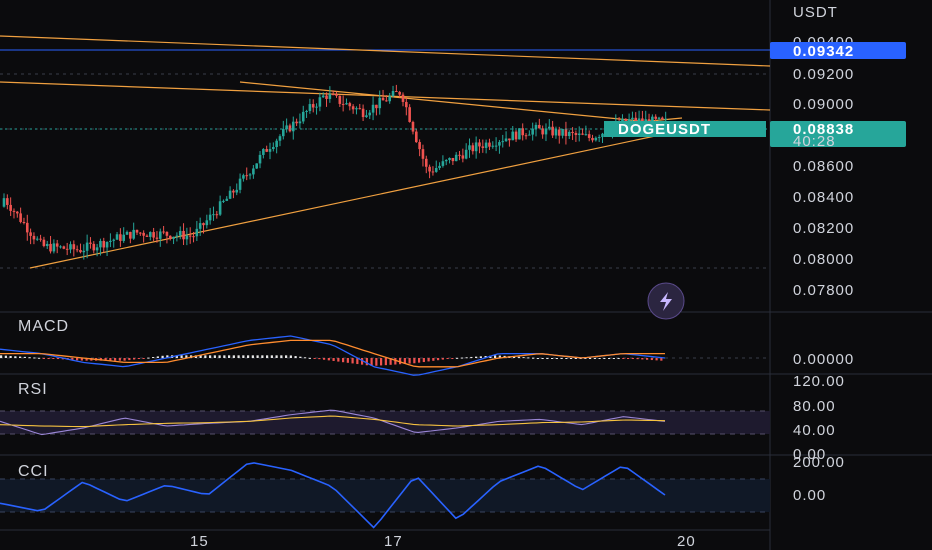  Describe the element at coordinates (823, 290) in the screenshot. I see `price-tick: 0.07800` at that location.